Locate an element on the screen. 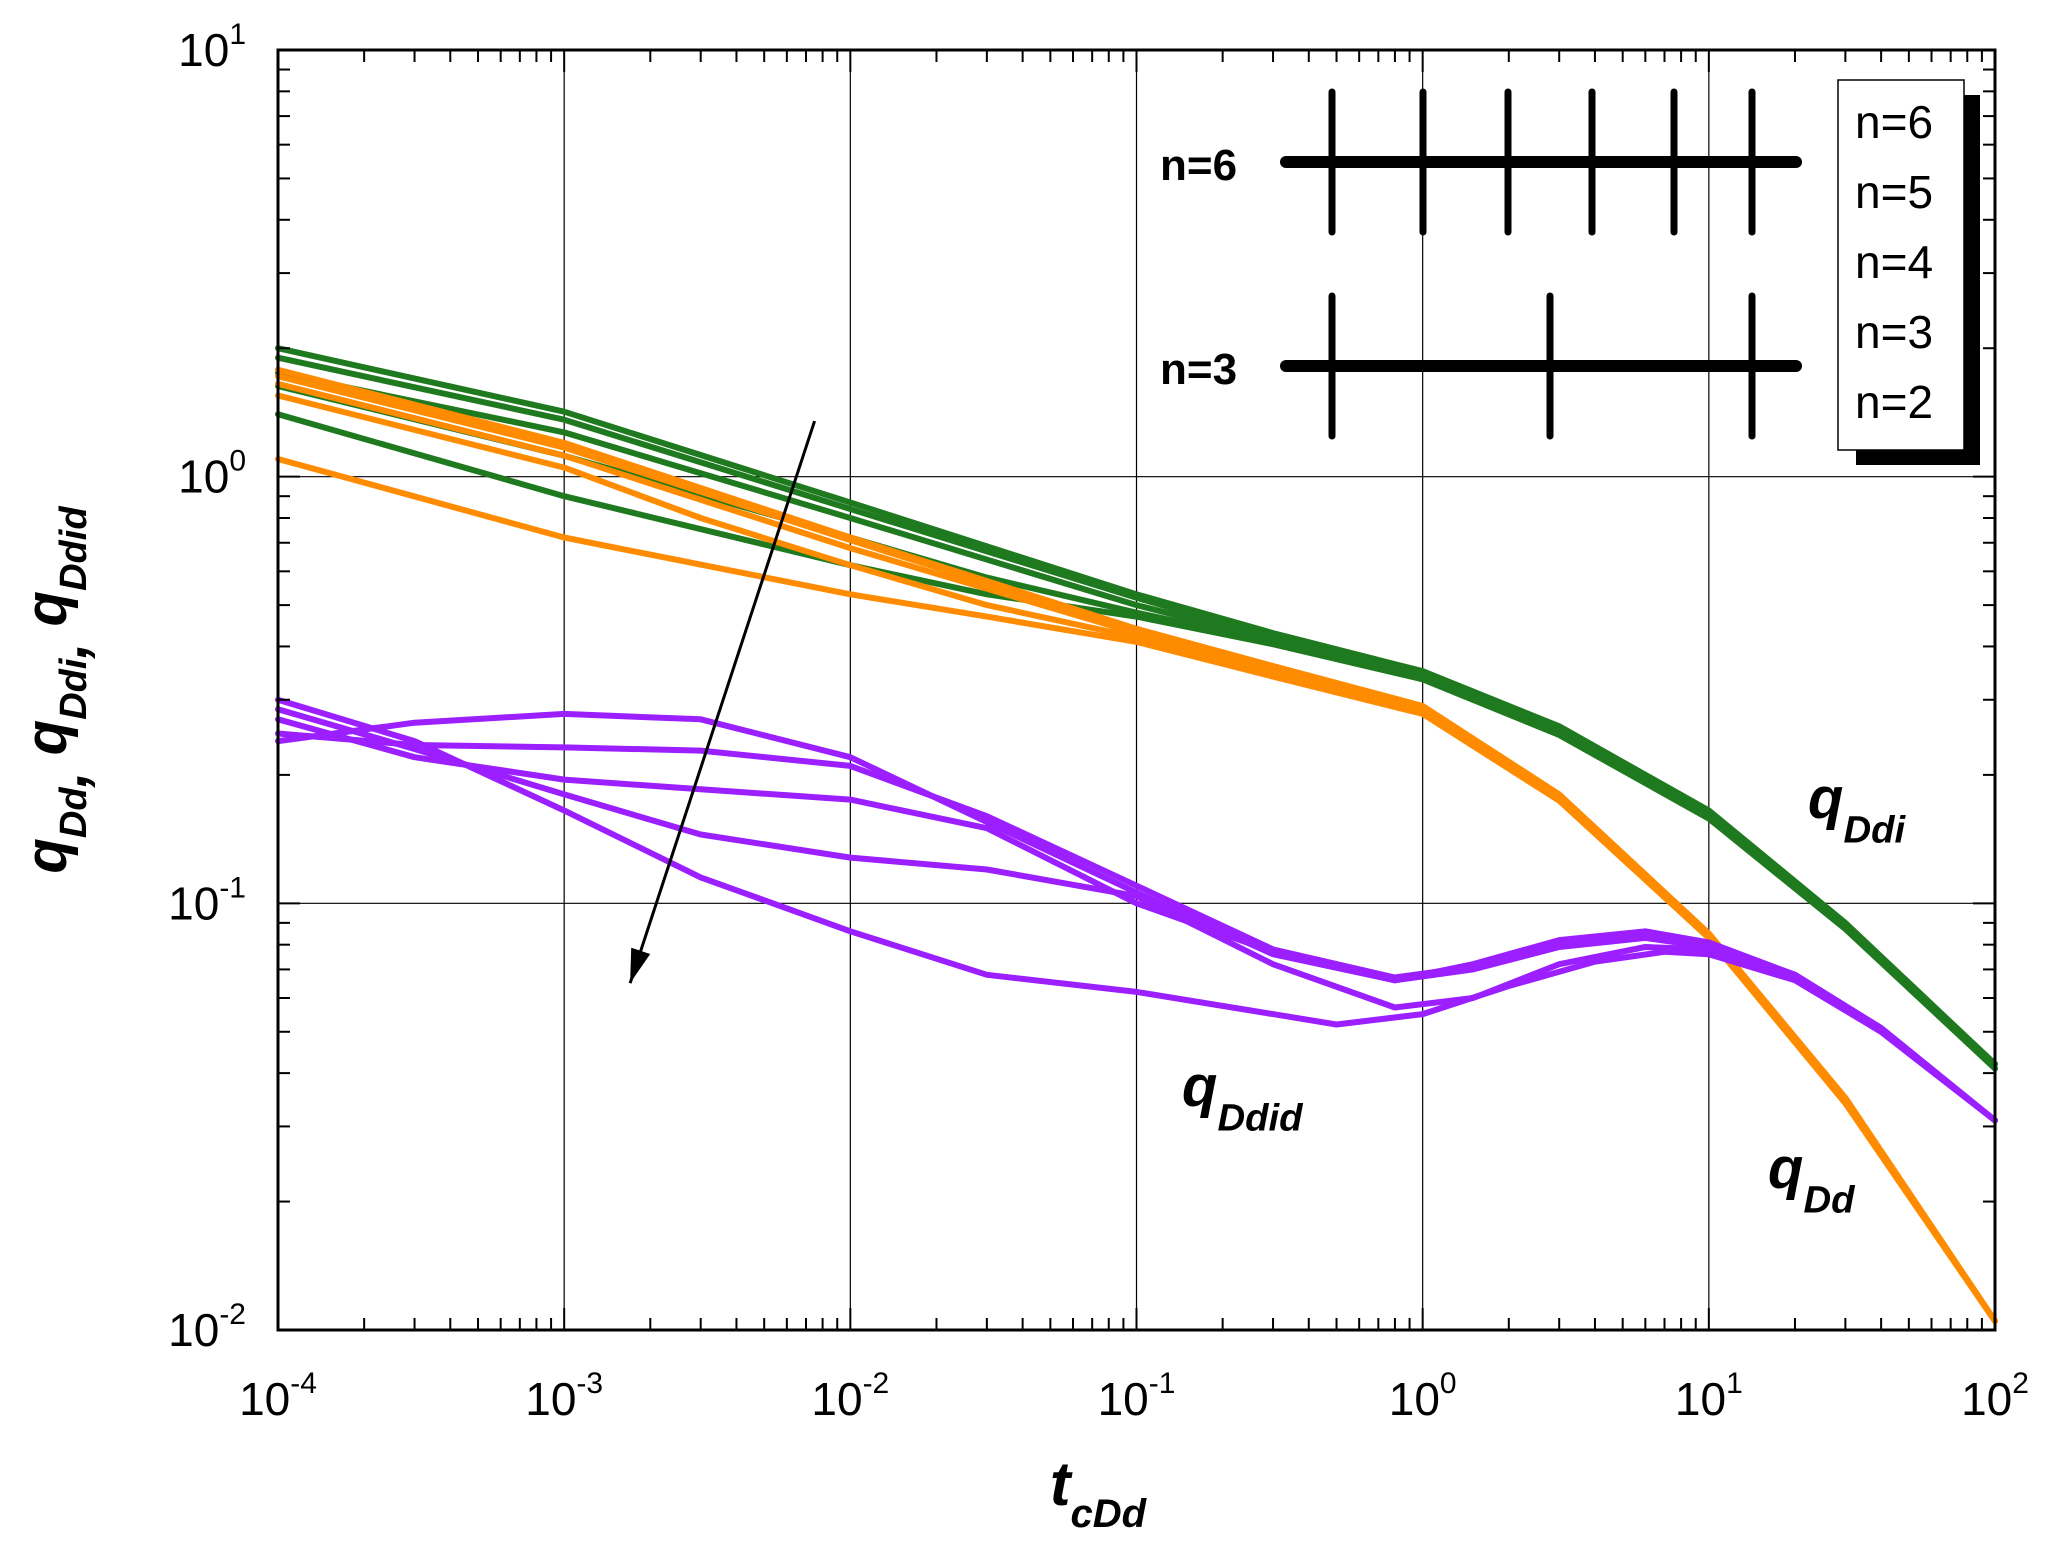 This screenshot has height=1547, width=2053. legend-box is located at coordinates (1901, 265).